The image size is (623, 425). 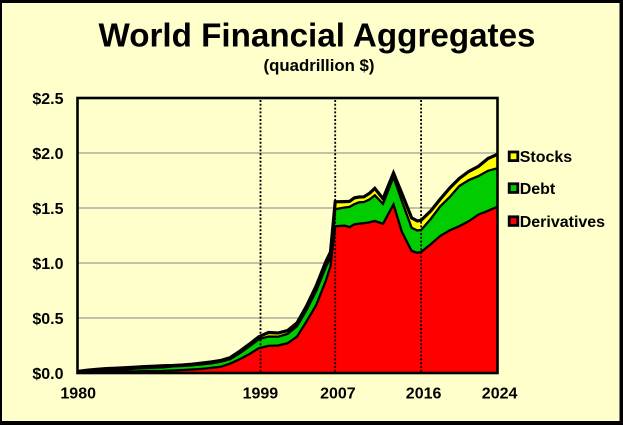 What do you see at coordinates (47, 319) in the screenshot?
I see `svg-text: $0.5` at bounding box center [47, 319].